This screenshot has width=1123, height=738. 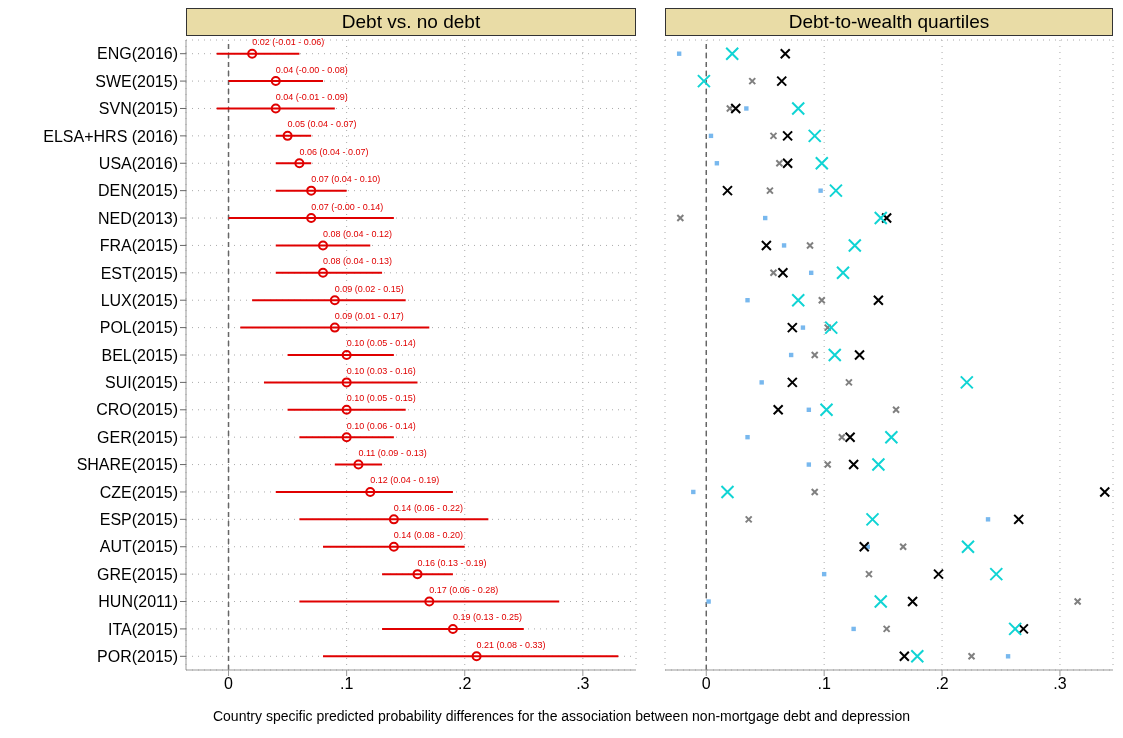 What do you see at coordinates (110, 136) in the screenshot?
I see `y-tick-label: ELSA+HRS (2016)` at bounding box center [110, 136].